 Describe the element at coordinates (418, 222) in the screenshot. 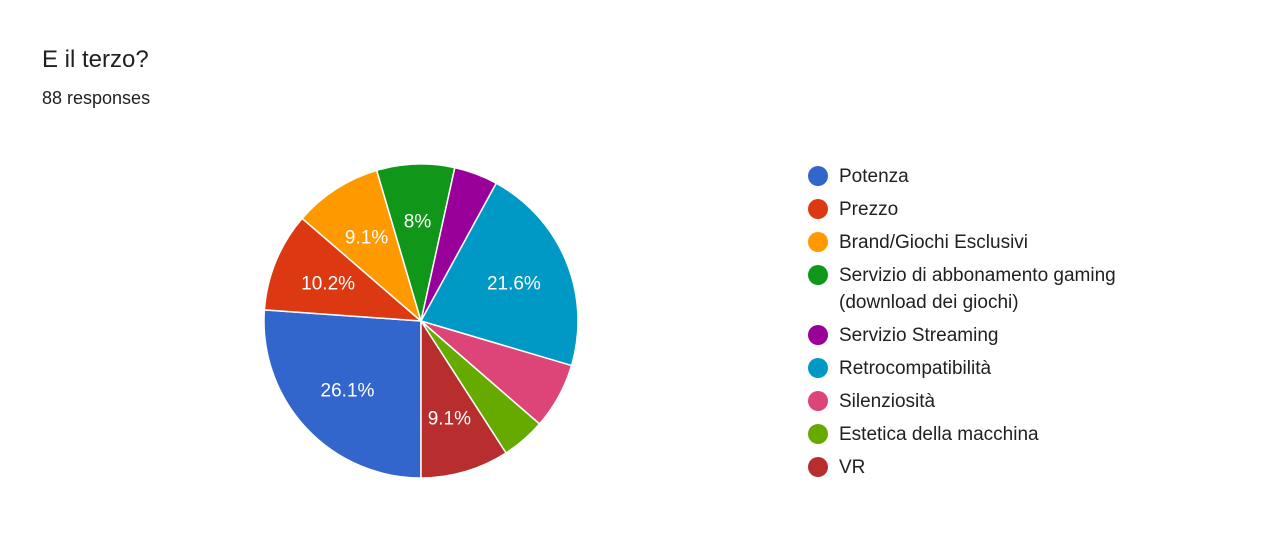

I see `slice-data-label-3: 8%` at that location.